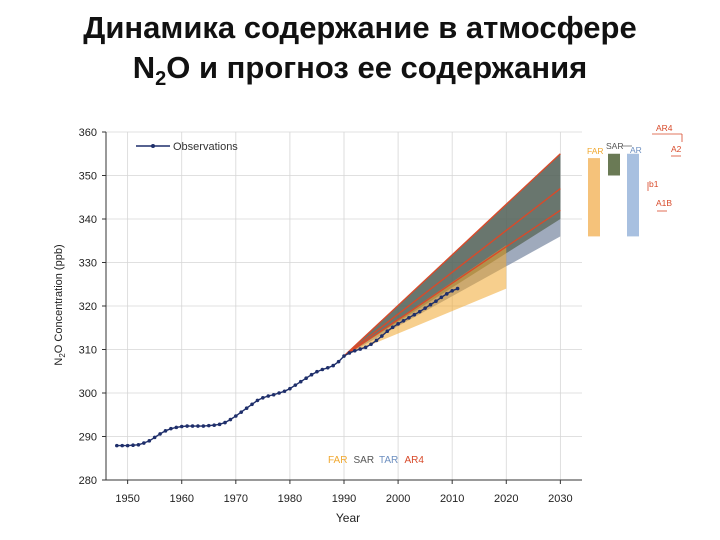  Describe the element at coordinates (88, 177) in the screenshot. I see `y-tick-label: 350` at that location.